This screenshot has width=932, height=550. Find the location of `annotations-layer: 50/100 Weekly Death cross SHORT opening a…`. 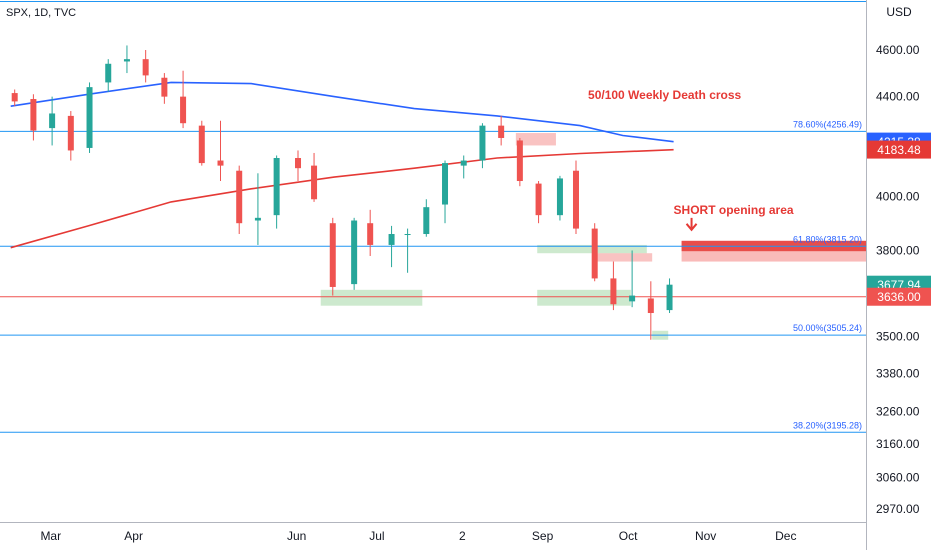

annotations-layer: 50/100 Weekly Death cross SHORT opening a… is located at coordinates (691, 160).